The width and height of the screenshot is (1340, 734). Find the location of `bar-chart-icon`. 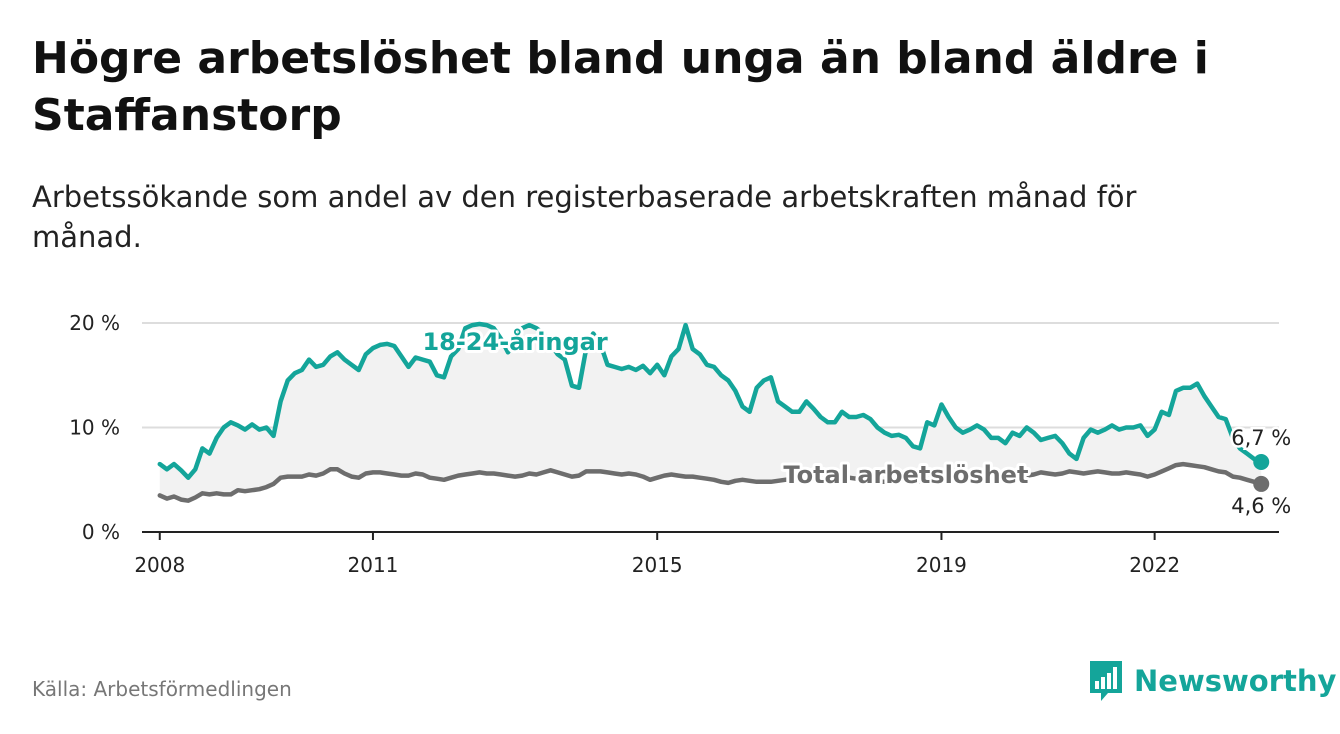

bar-chart-icon is located at coordinates (1106, 681).